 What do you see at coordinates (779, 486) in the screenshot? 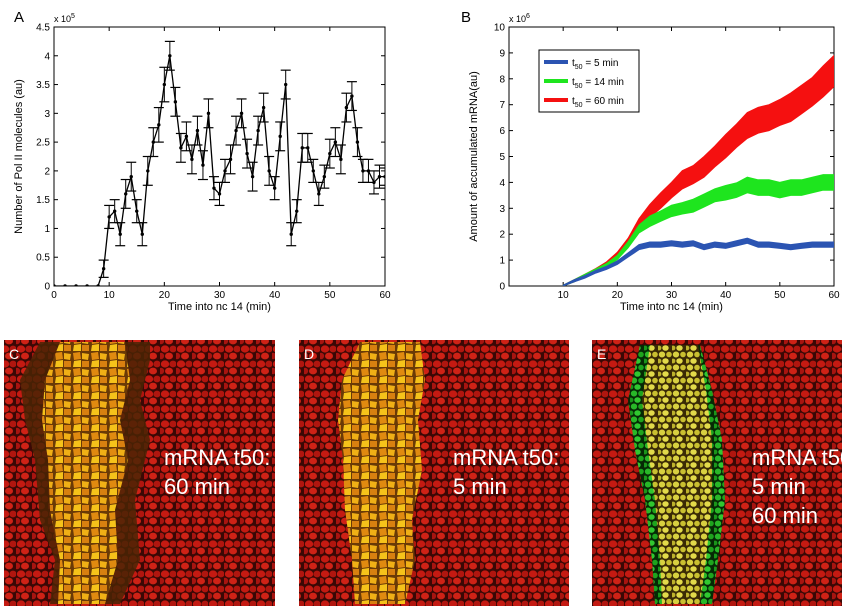
I see `panel-e-label-line2: 5 min` at bounding box center [779, 486].